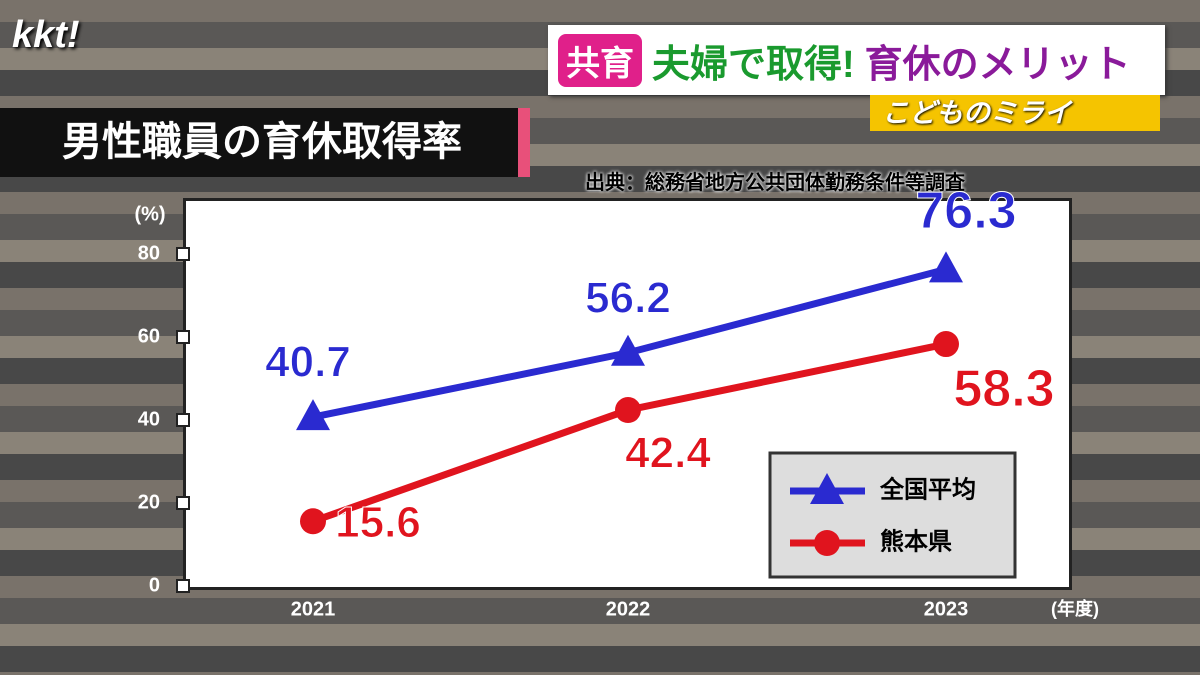 This screenshot has height=675, width=1200. What do you see at coordinates (916, 541) in the screenshot?
I see `legend-label: 熊本県` at bounding box center [916, 541].